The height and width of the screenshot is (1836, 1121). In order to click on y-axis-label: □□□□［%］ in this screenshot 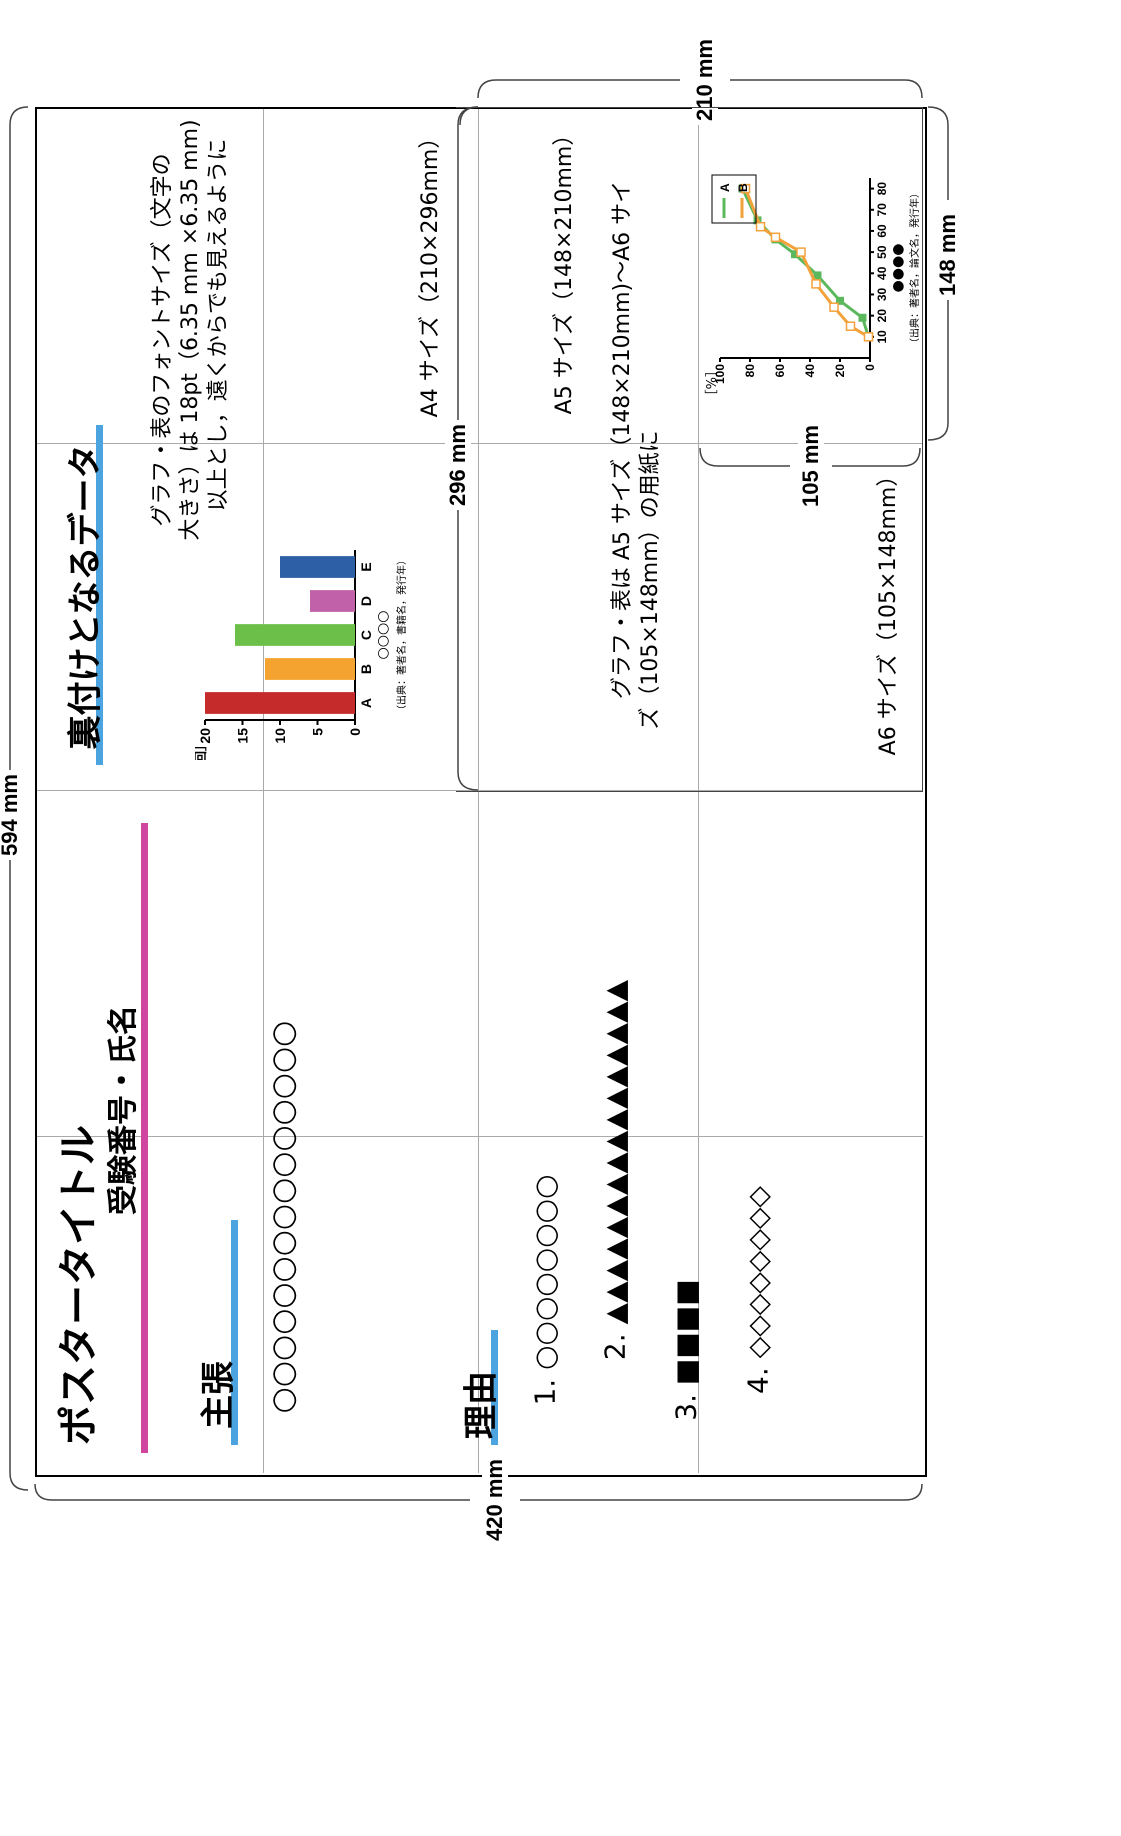, I will do `click(712, 381)`.